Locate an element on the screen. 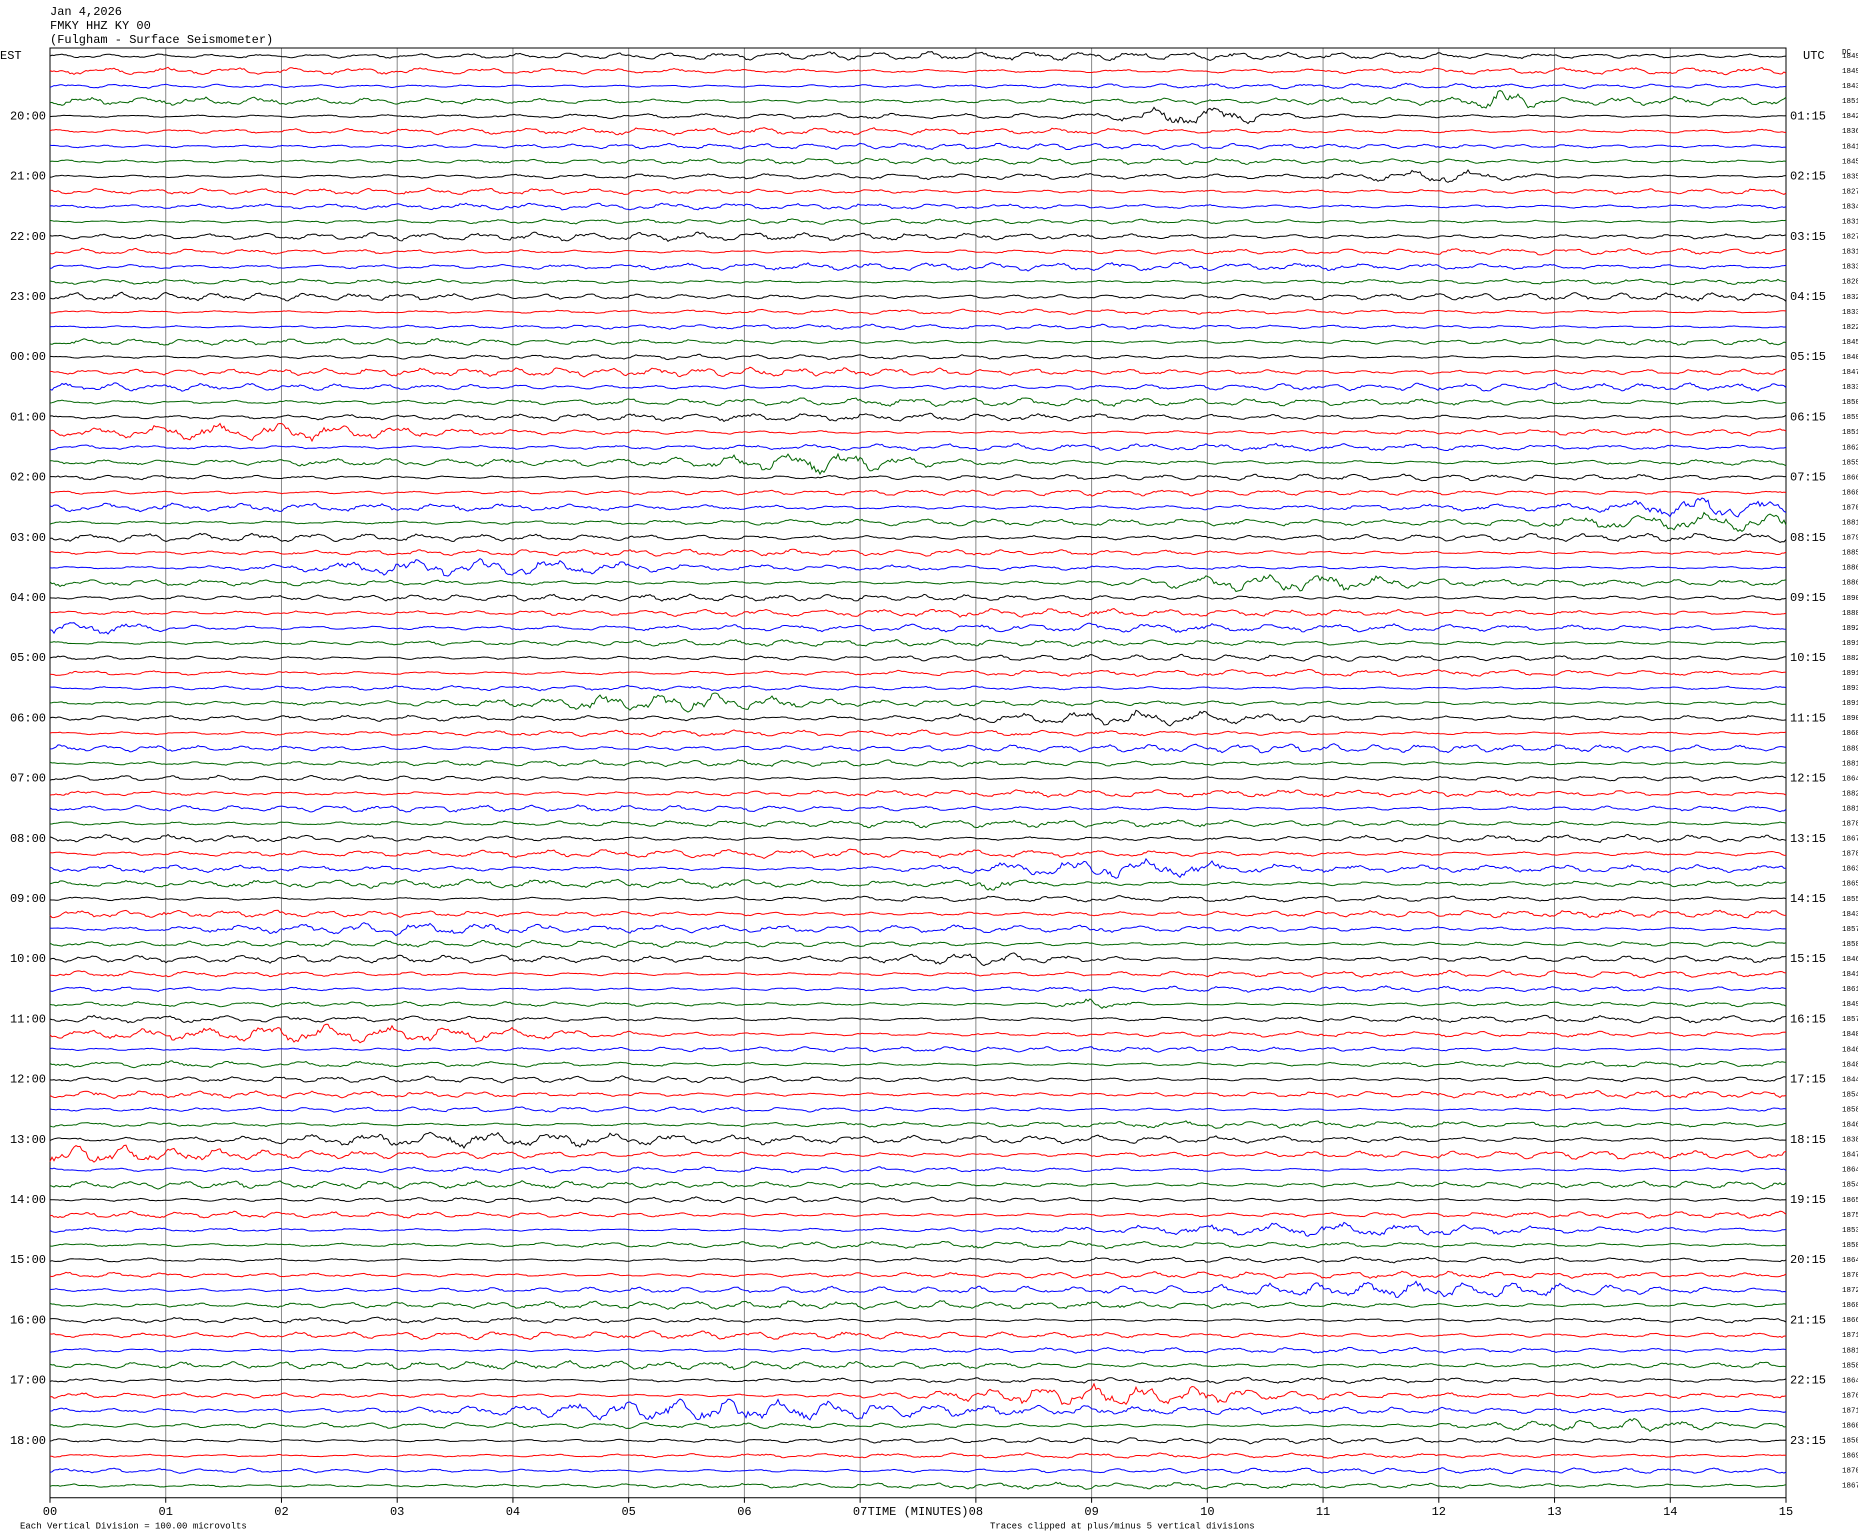  utc-hour-label: 21:15 is located at coordinates (1808, 1320).